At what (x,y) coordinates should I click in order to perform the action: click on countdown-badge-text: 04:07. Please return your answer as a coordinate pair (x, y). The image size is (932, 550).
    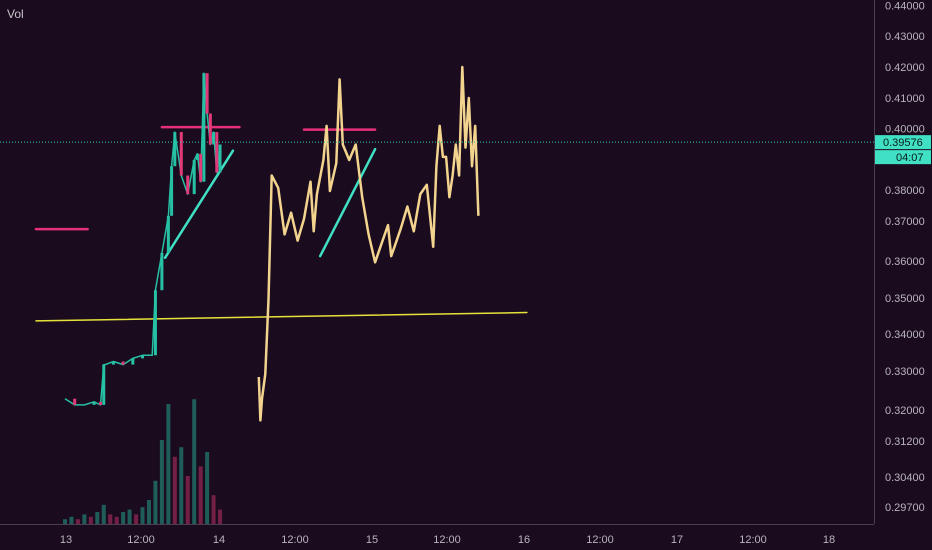
    Looking at the image, I should click on (910, 158).